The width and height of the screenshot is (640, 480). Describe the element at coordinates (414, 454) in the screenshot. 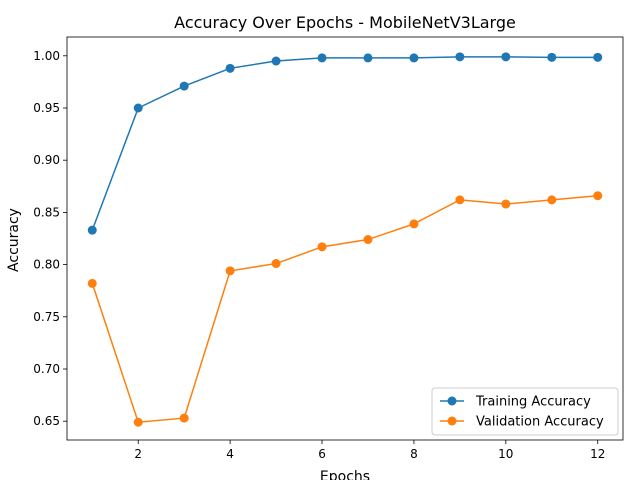

I see `x-tick-label: 8` at that location.